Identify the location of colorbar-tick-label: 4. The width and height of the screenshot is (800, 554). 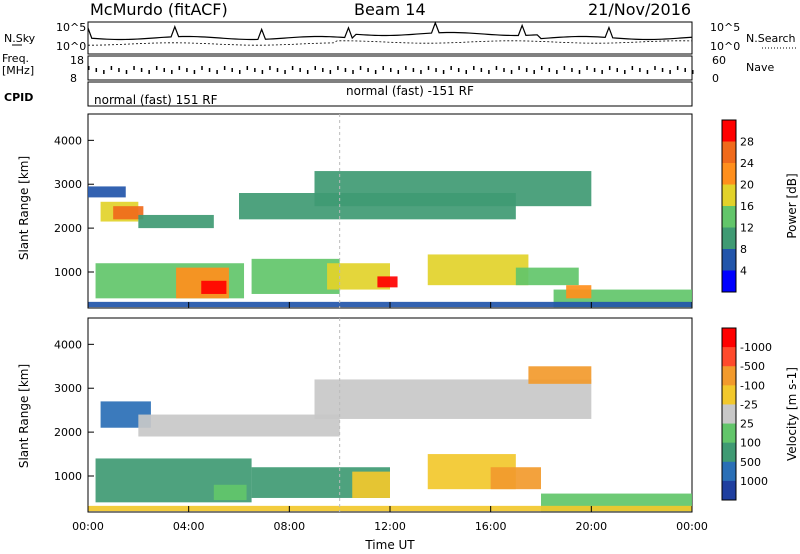
(743, 271).